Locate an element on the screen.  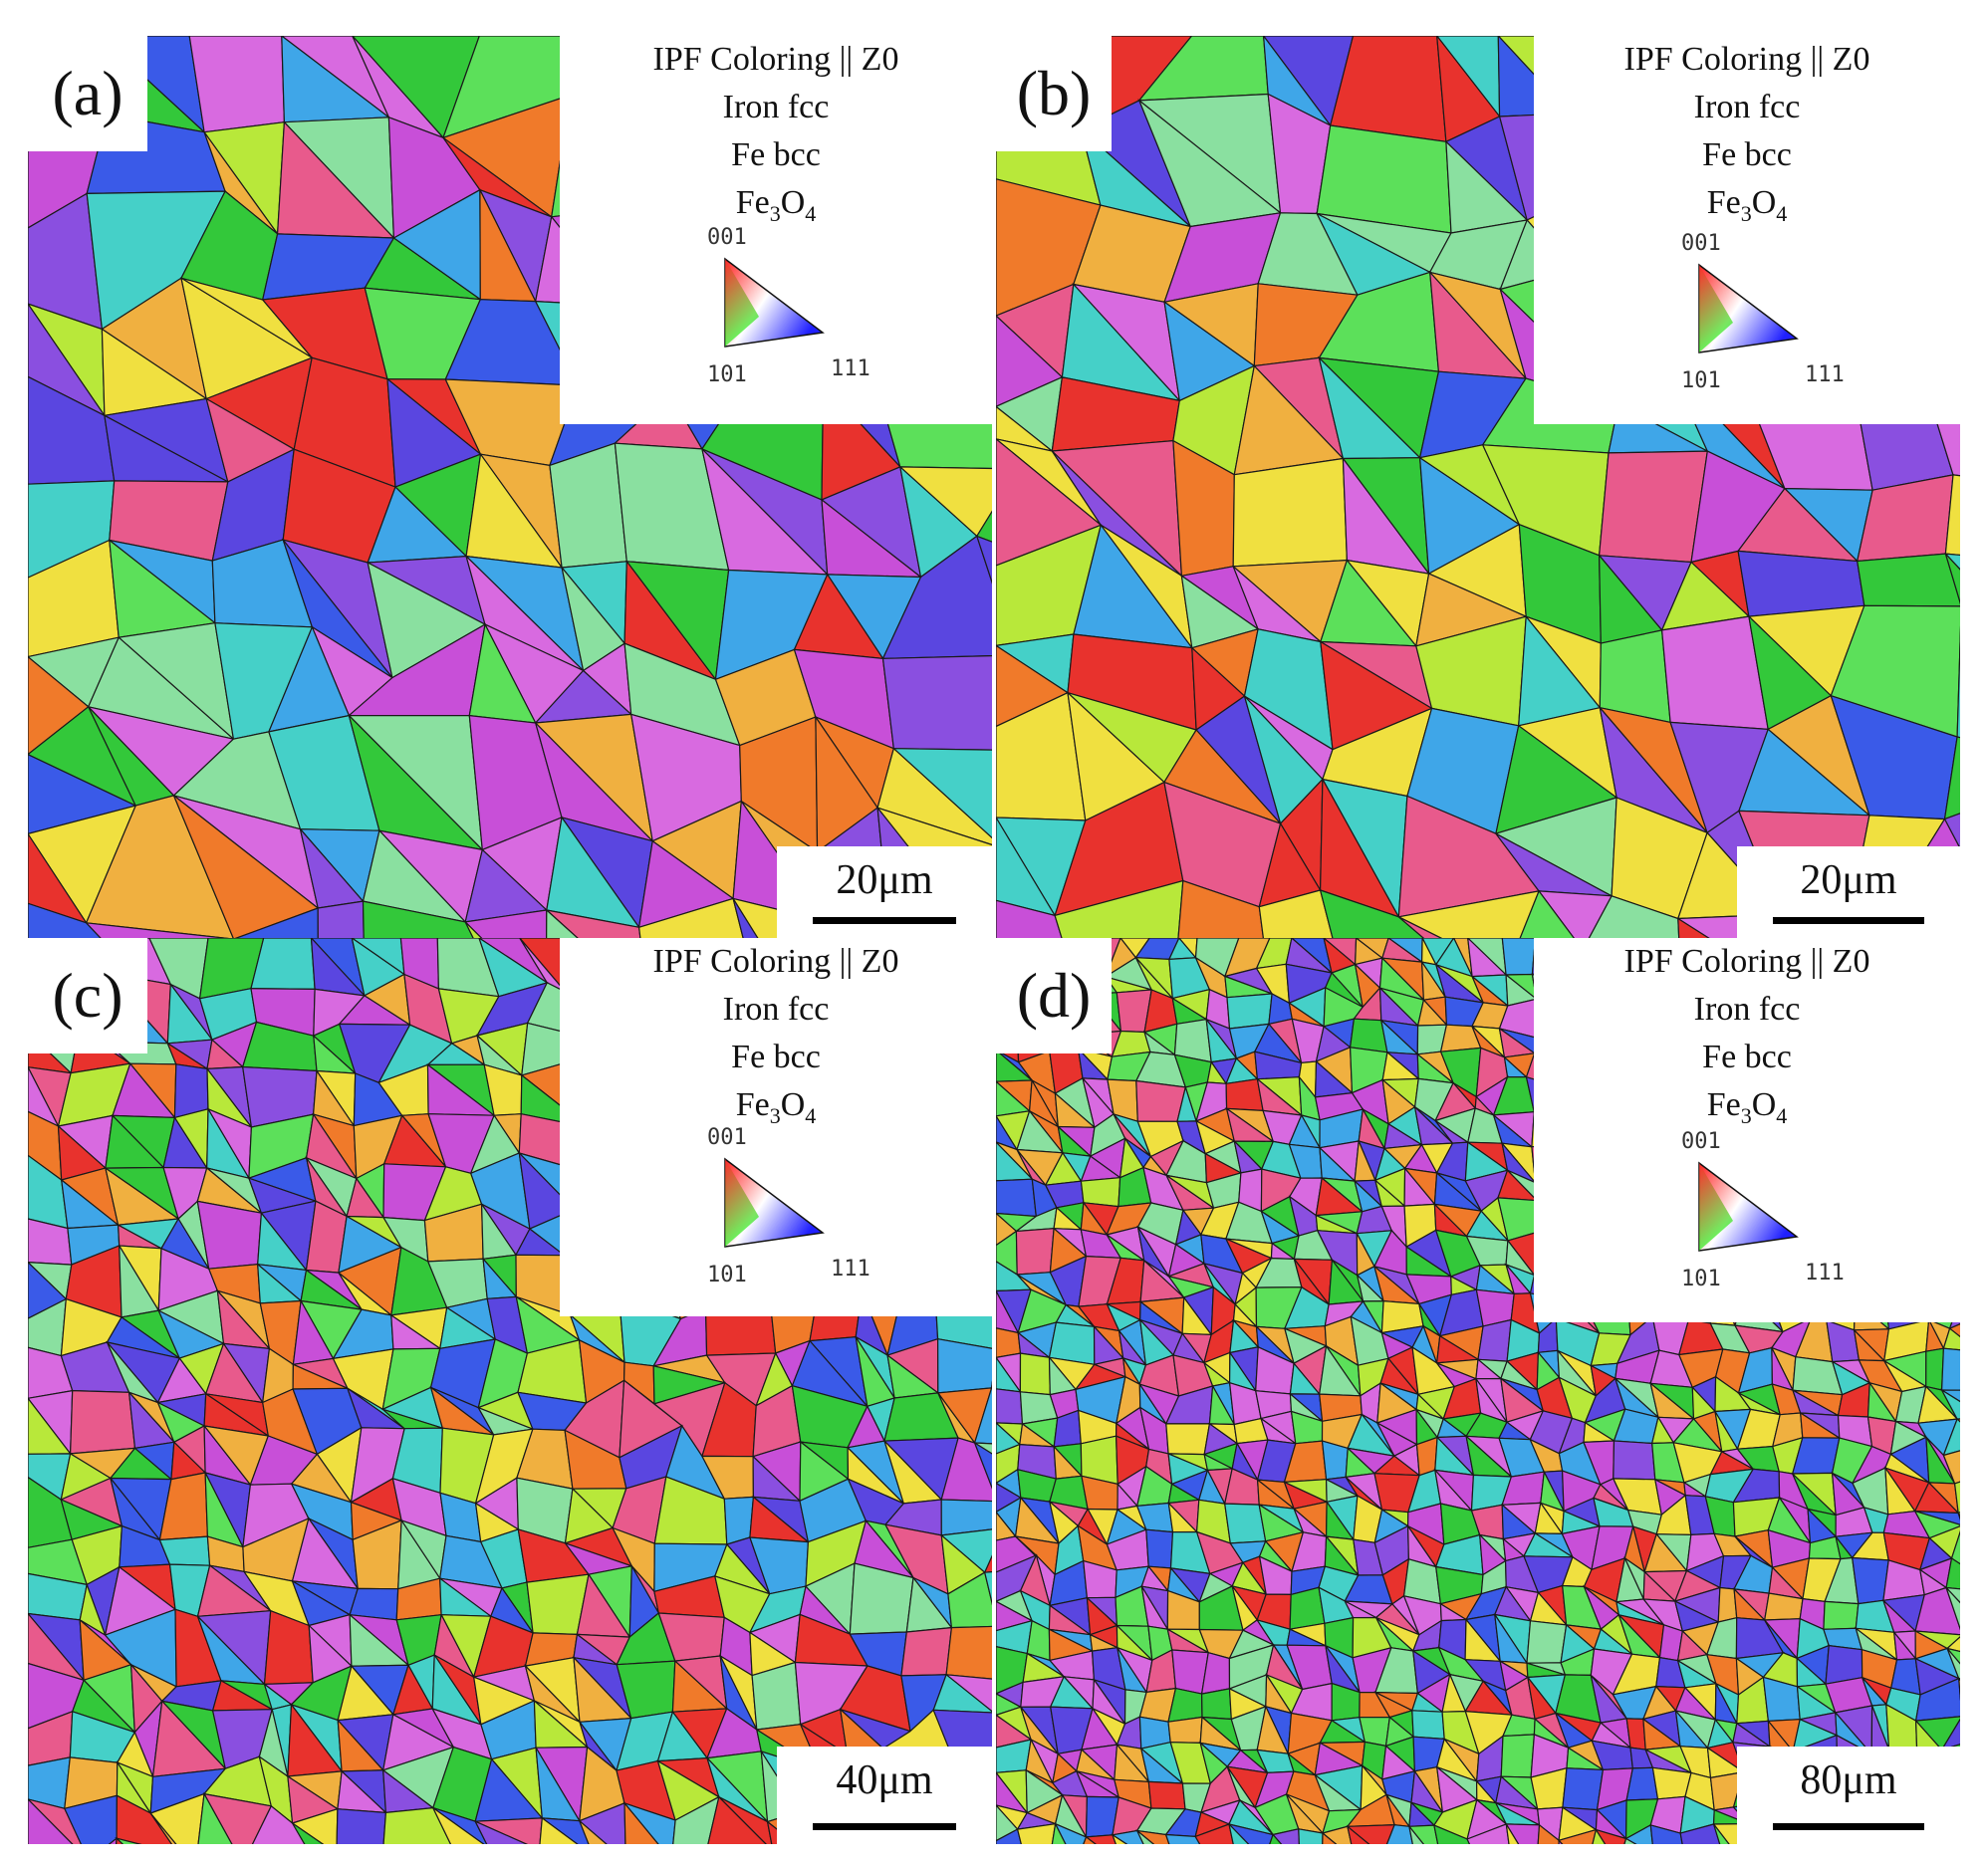
panel-label-a: (a) is located at coordinates (87, 93).